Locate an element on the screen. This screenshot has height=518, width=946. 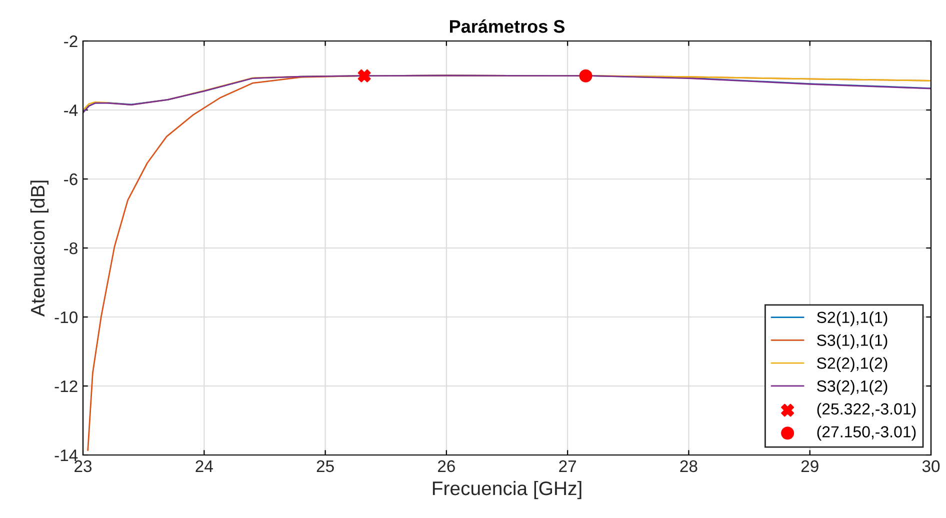
legend-label: (27.150,-3.01) is located at coordinates (866, 433).